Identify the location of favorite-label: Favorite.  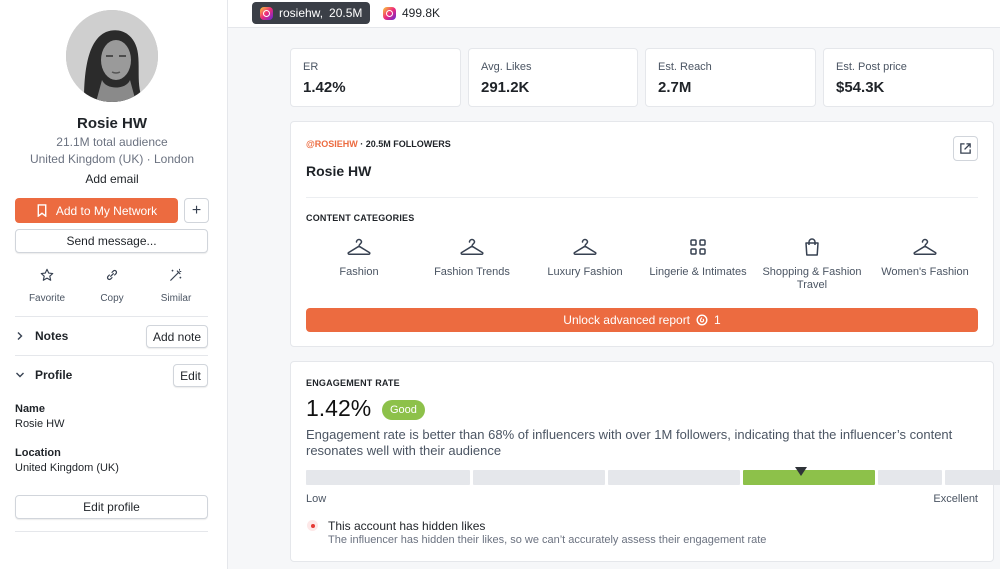
(47, 298).